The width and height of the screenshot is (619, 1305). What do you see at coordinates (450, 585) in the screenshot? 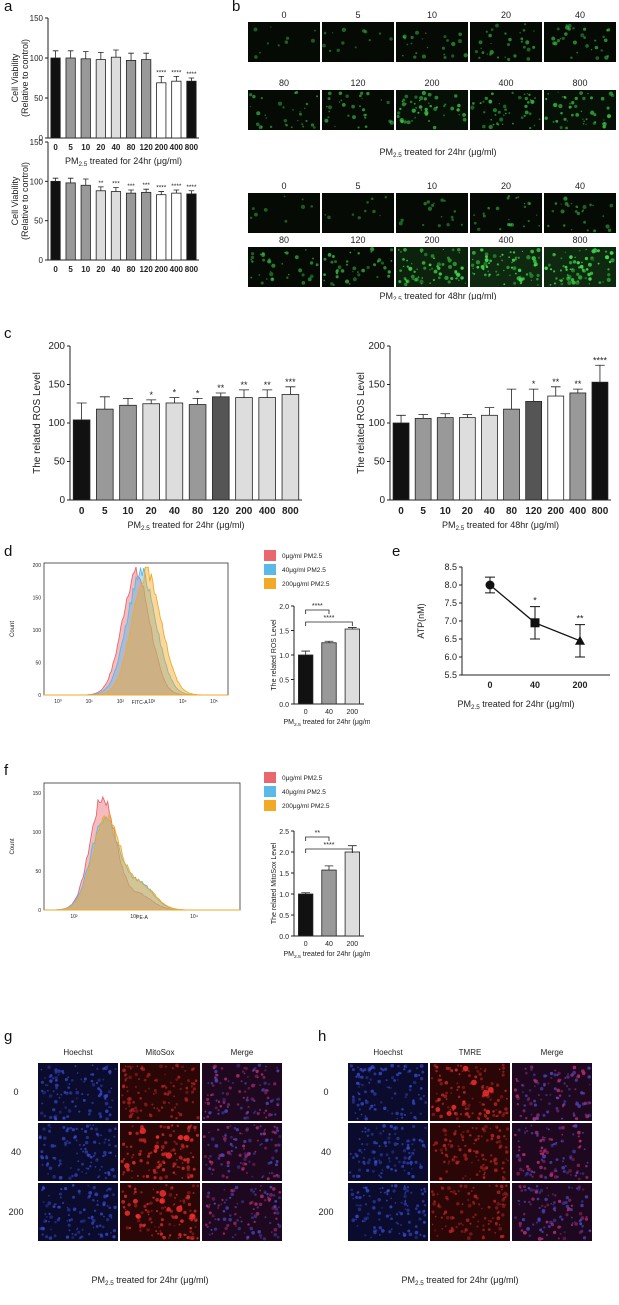
I see `y-tick-label: 8.0` at bounding box center [450, 585].